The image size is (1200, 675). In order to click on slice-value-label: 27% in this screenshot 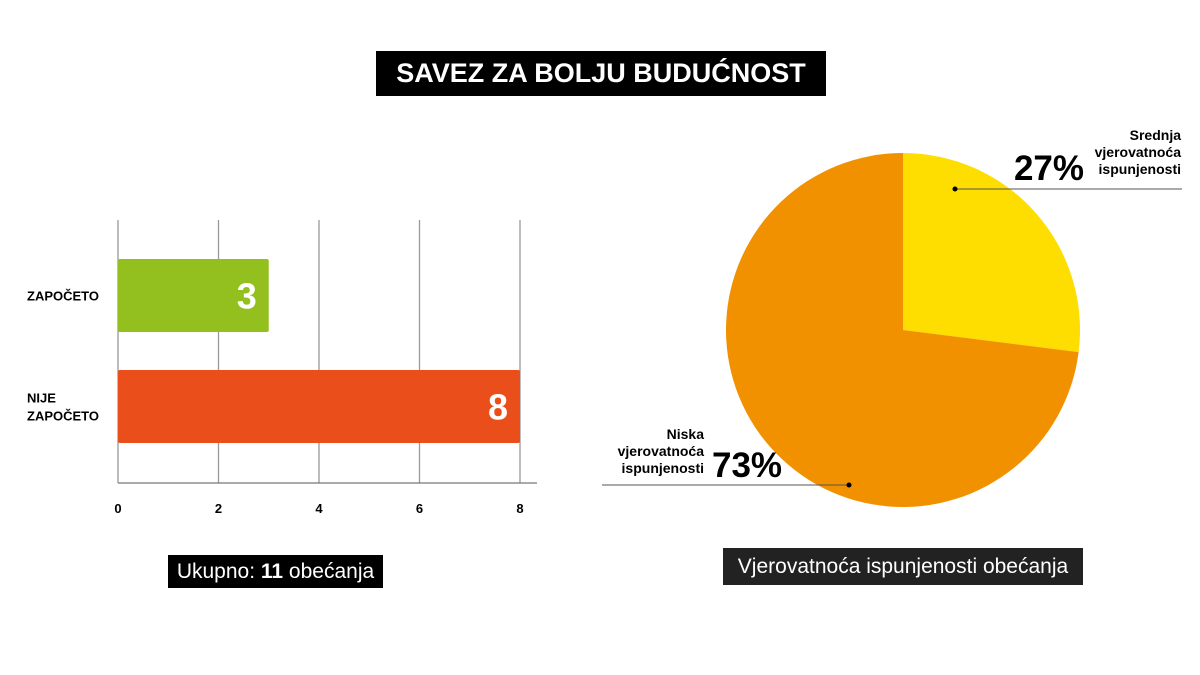, I will do `click(1049, 168)`.